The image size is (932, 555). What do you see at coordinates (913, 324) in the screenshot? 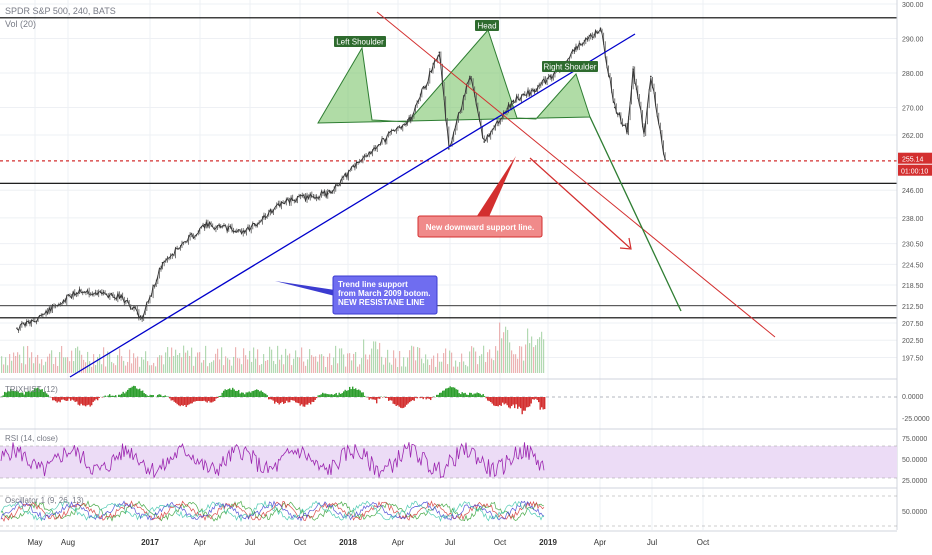
I see `price-tick-label-13: 207.50` at bounding box center [913, 324].